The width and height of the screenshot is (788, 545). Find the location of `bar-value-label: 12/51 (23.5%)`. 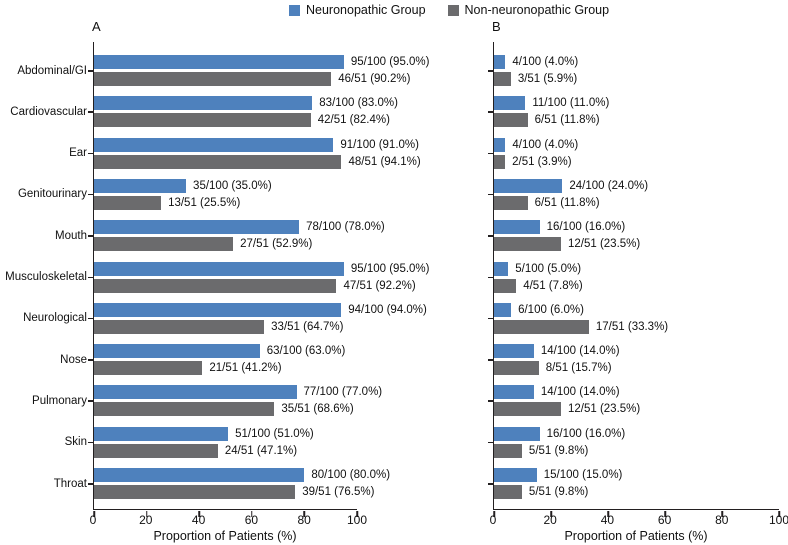

bar-value-label: 12/51 (23.5%) is located at coordinates (604, 244).